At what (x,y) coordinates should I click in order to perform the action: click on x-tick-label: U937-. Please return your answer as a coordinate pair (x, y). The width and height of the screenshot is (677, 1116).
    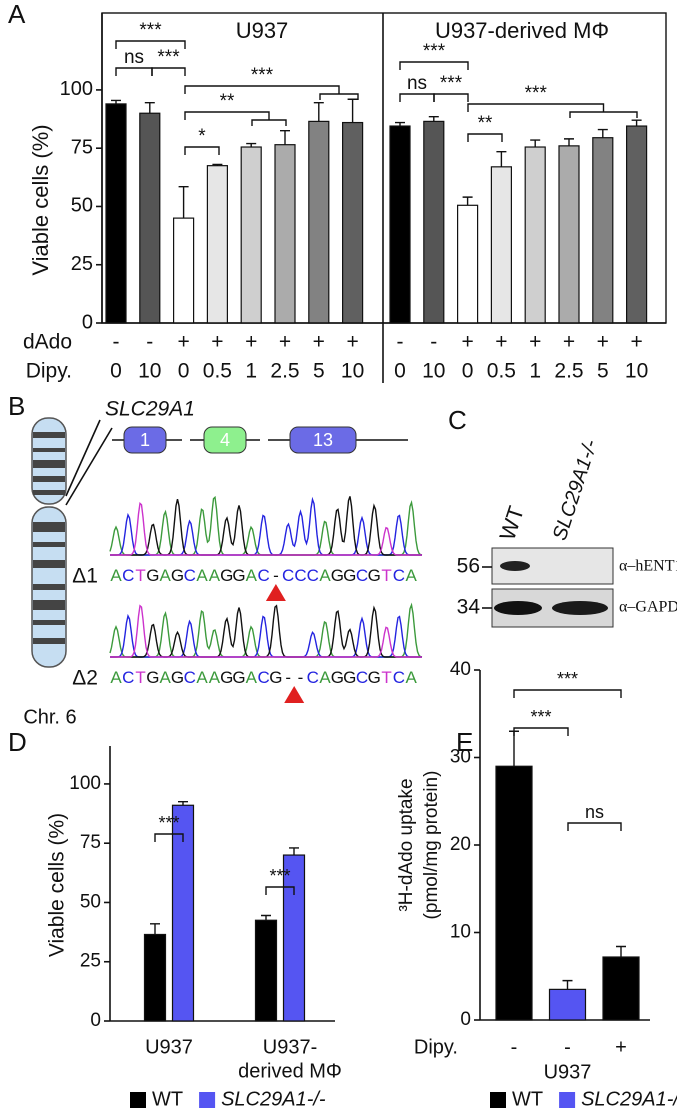
    Looking at the image, I should click on (290, 1047).